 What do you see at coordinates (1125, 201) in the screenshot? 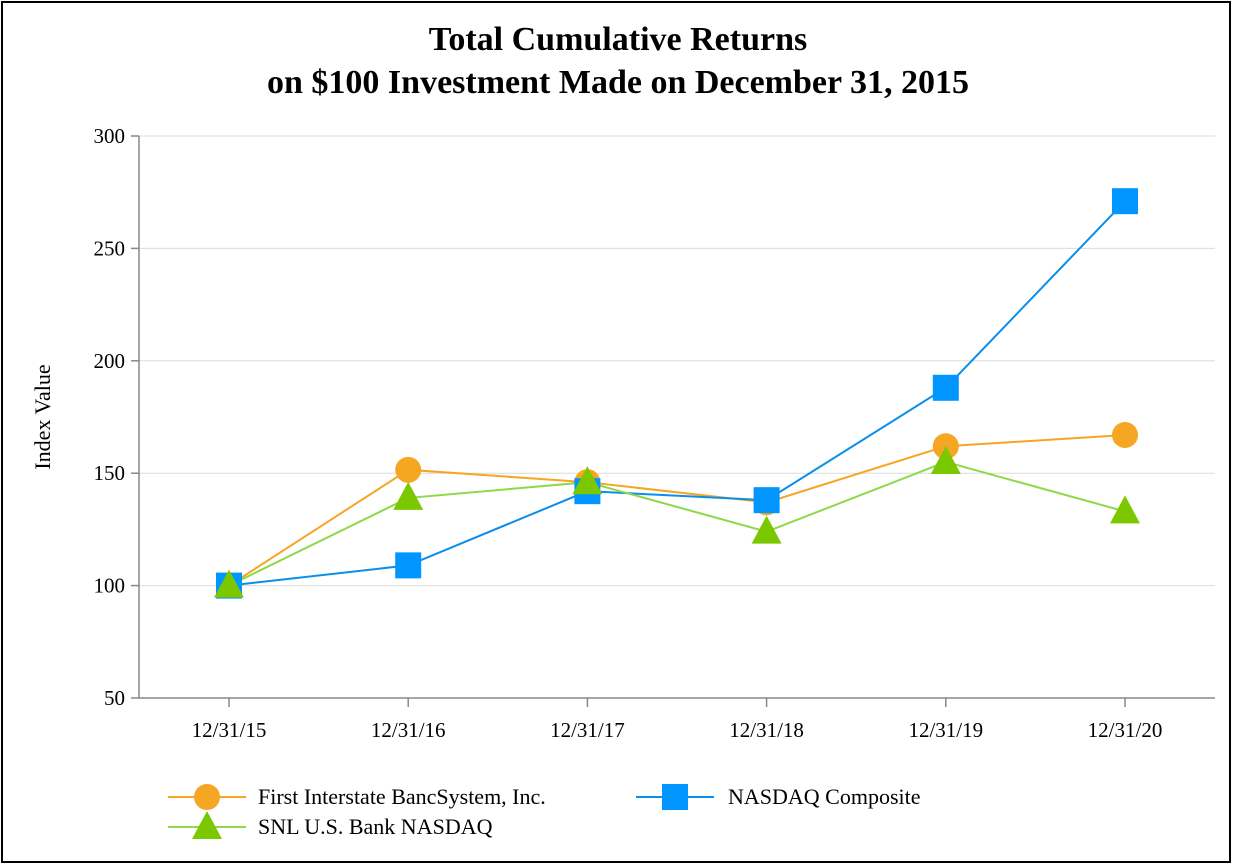
I see `data-point-s1-p5` at bounding box center [1125, 201].